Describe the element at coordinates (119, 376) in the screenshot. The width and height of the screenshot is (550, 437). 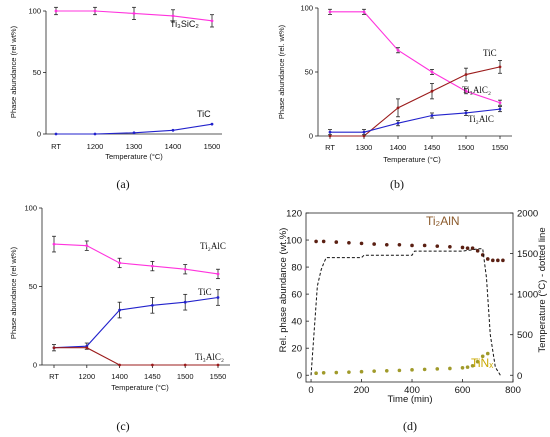
I see `panel-c-xtick-label: 1400` at that location.